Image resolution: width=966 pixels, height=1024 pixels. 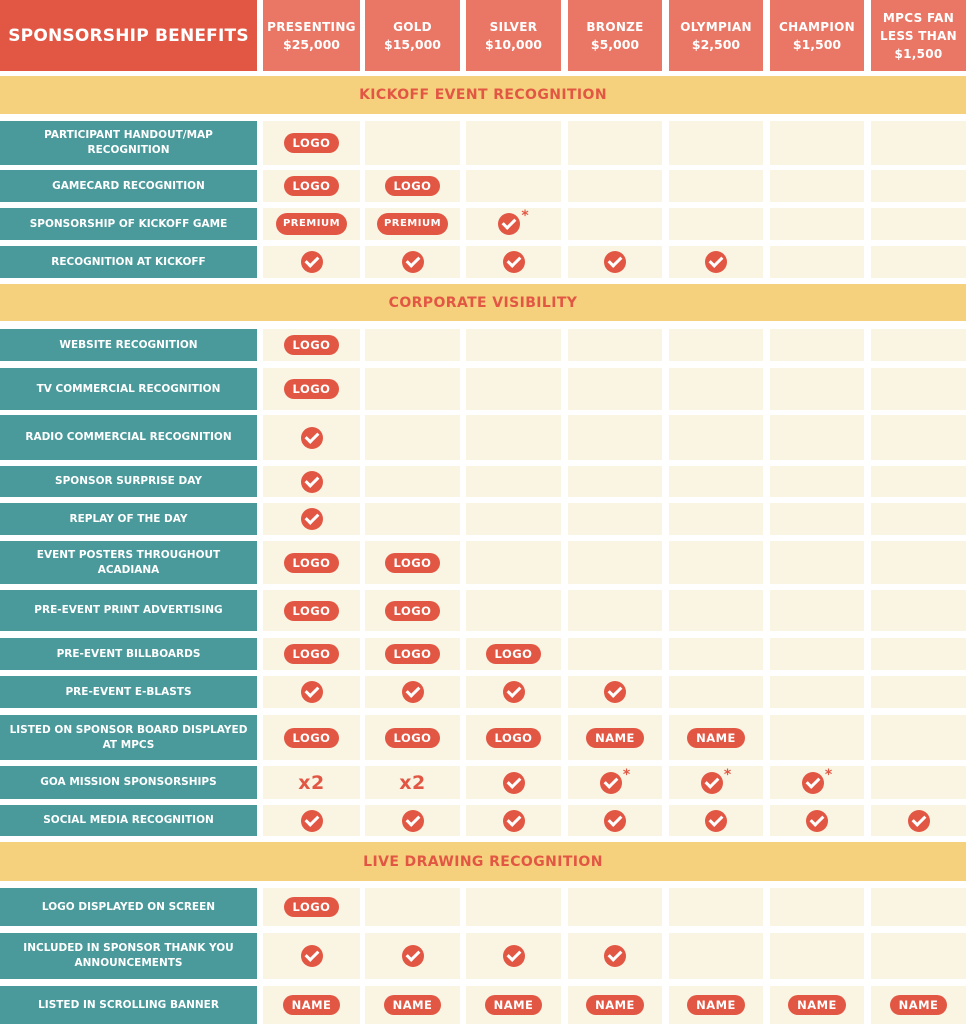 I want to click on row-label-text: PRE-EVENT BILLBOARDS, so click(x=128, y=653).